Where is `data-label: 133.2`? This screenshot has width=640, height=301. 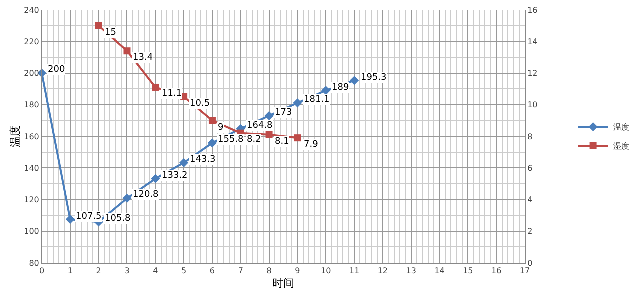 data-label: 133.2 is located at coordinates (175, 176).